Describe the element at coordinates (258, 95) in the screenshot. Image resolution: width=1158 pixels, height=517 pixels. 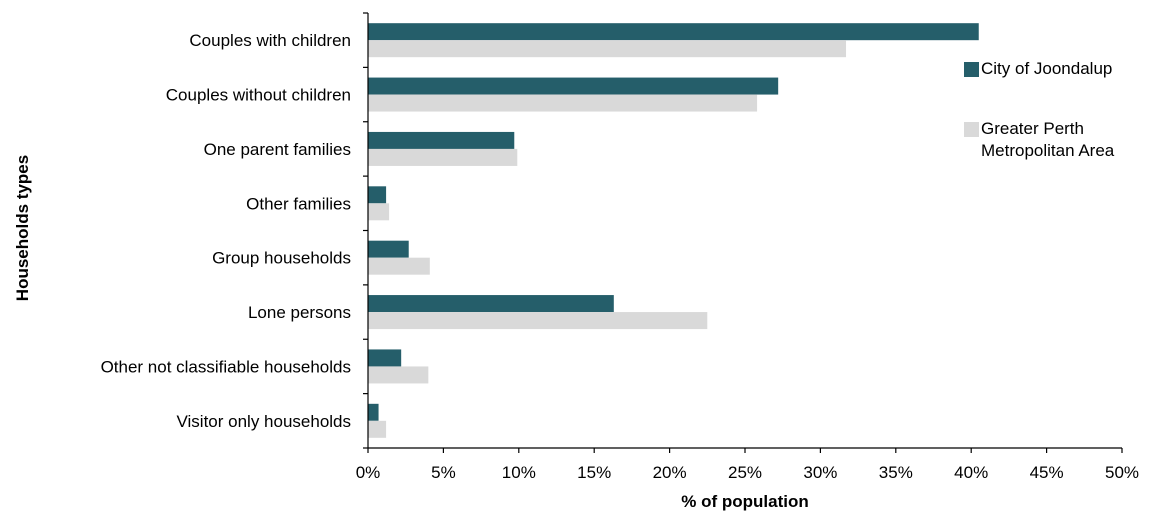
I see `y-tick-label-couples-without-children: Couples without children` at that location.